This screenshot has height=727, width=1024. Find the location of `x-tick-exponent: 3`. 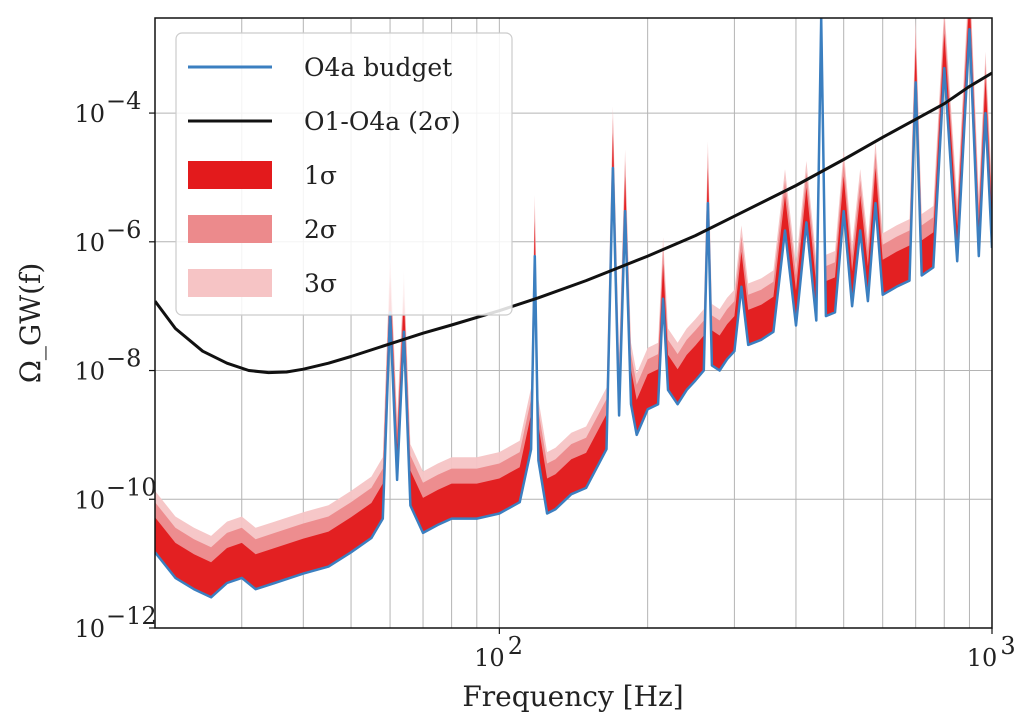

x-tick-exponent: 3 is located at coordinates (1007, 646).